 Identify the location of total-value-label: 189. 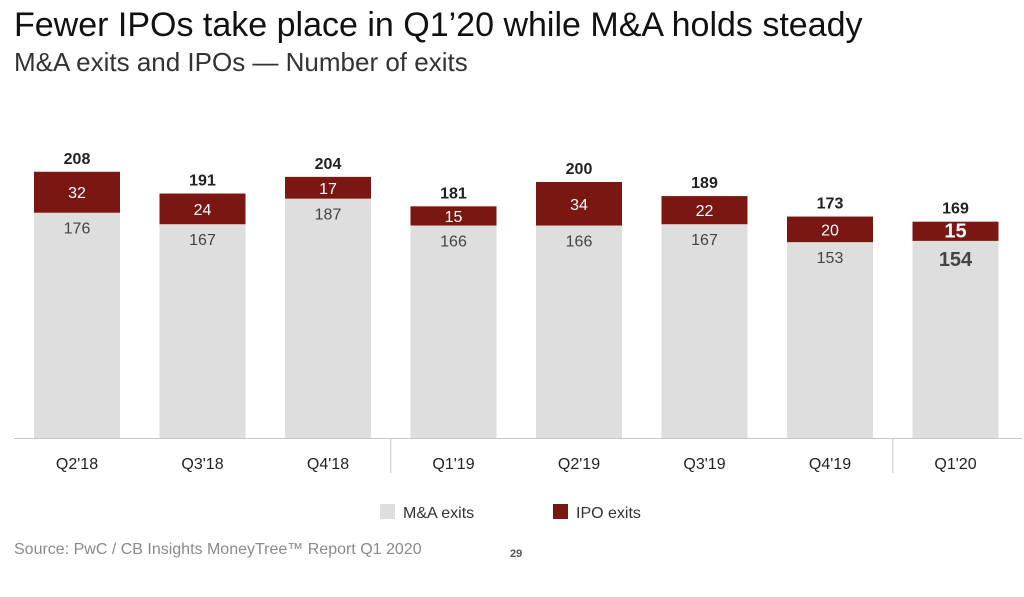
(704, 183).